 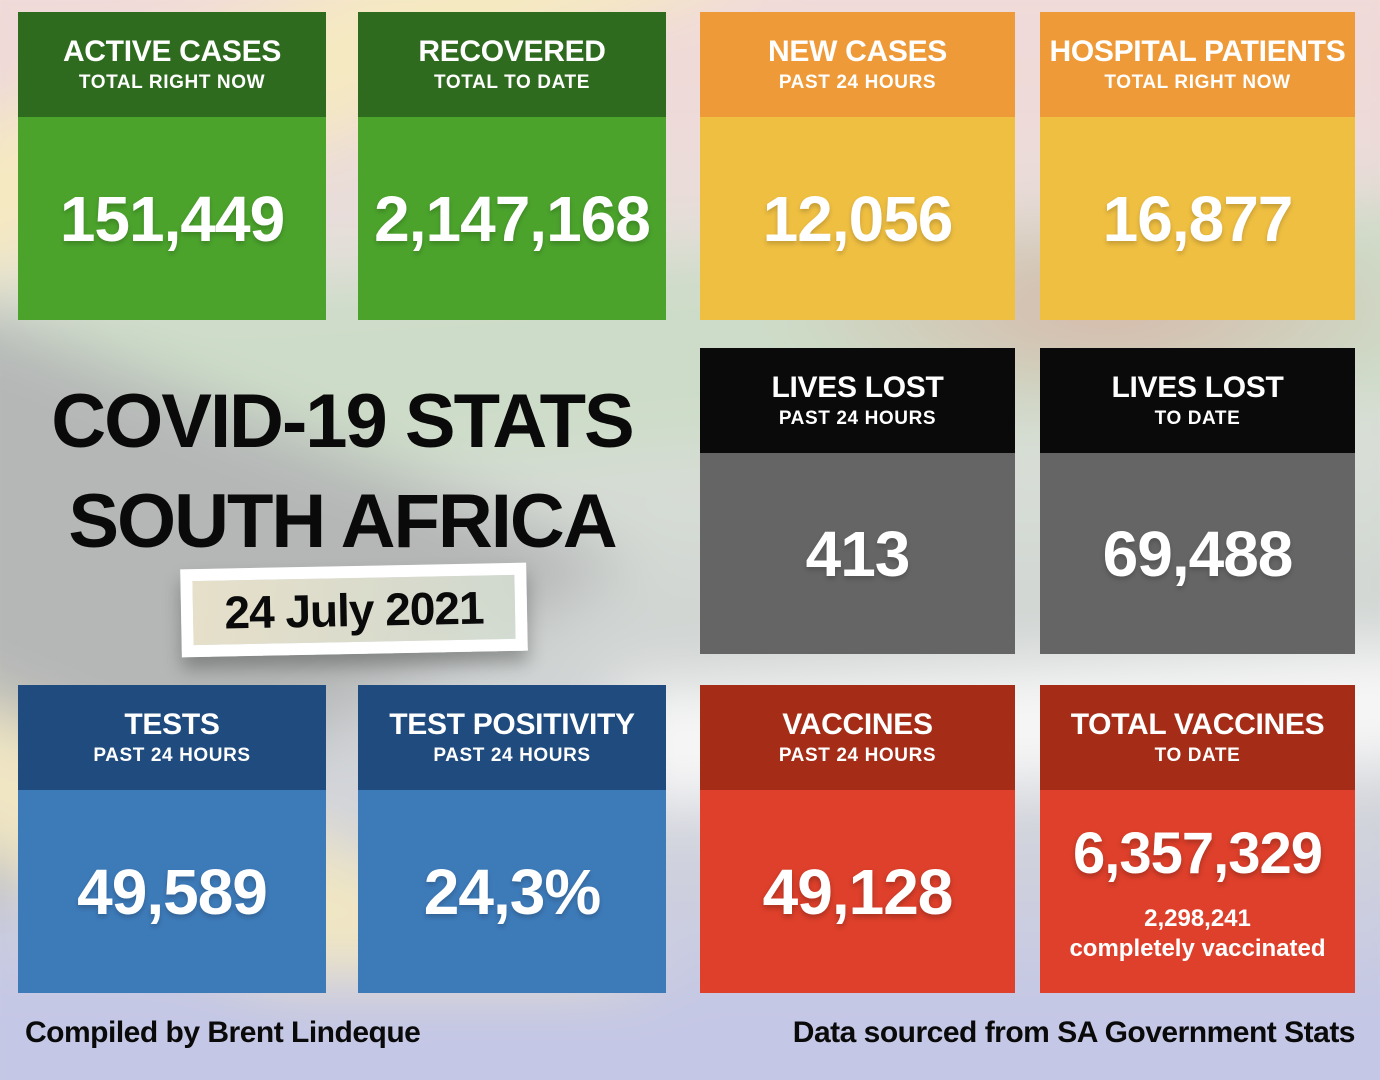 I want to click on date-badge: 24 July 2021, so click(x=354, y=610).